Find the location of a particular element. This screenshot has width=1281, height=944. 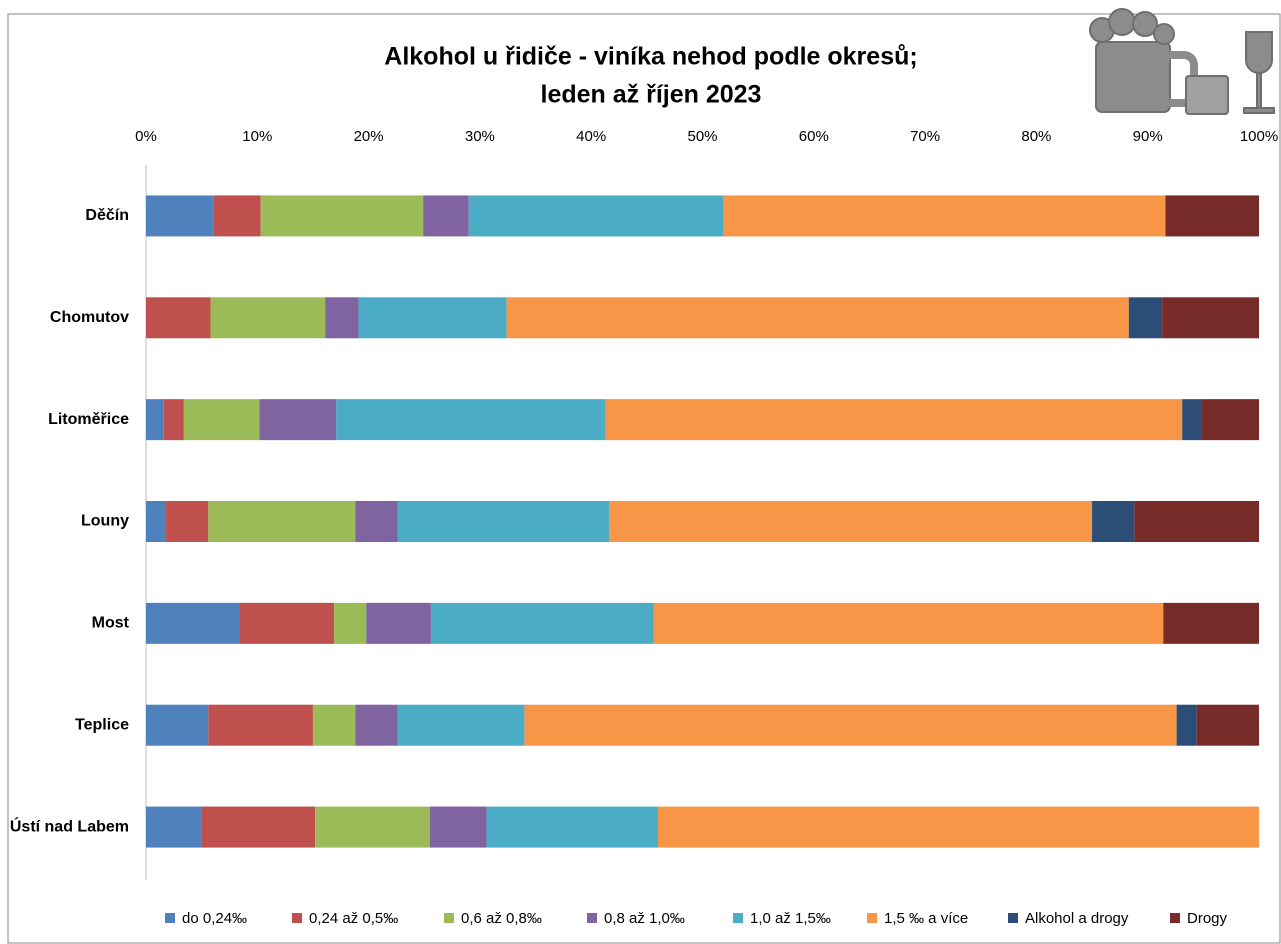

legend-label: Alkohol a drogy is located at coordinates (1077, 918).